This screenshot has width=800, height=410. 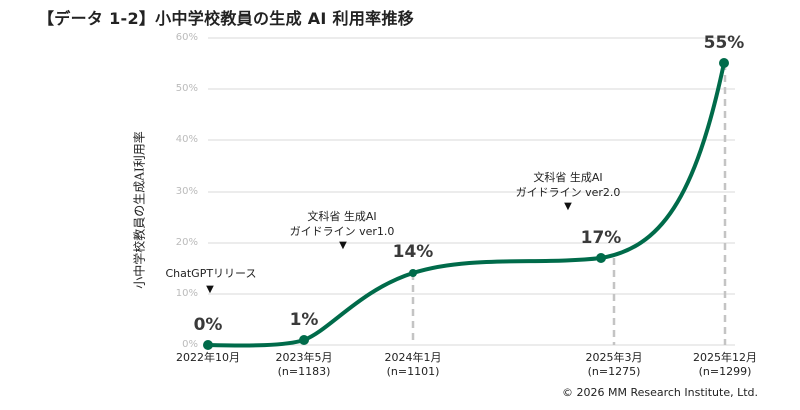 I want to click on y-tick: 20%, so click(x=186, y=242).